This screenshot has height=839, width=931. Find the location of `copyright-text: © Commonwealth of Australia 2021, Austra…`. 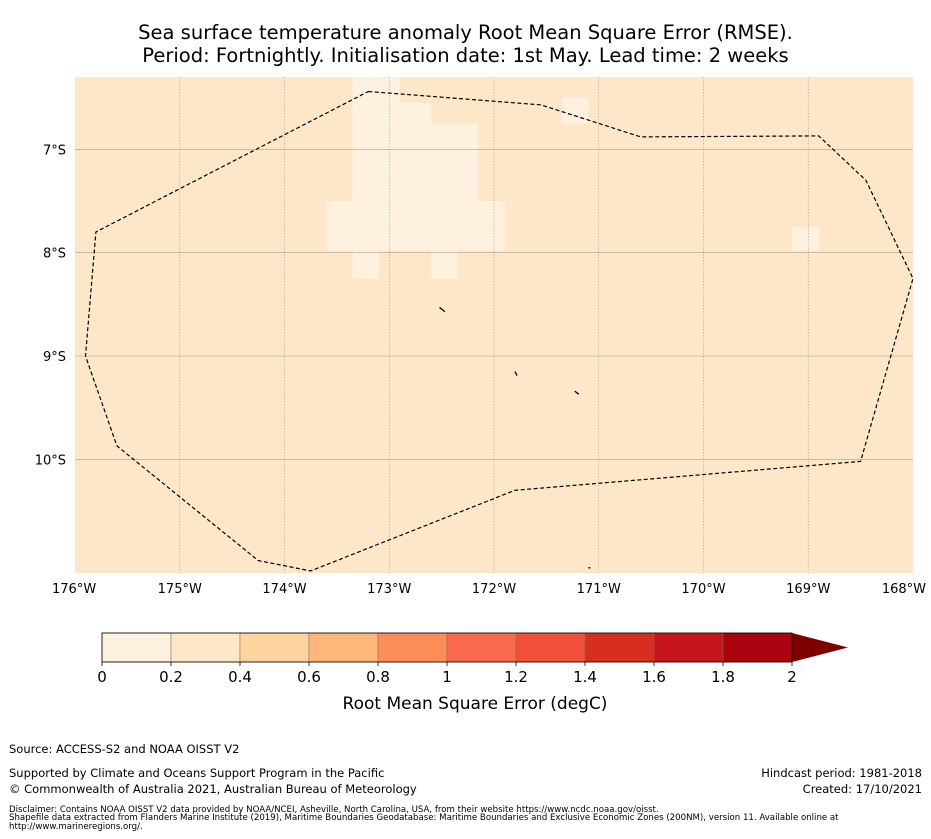

copyright-text: © Commonwealth of Australia 2021, Austra… is located at coordinates (213, 789).